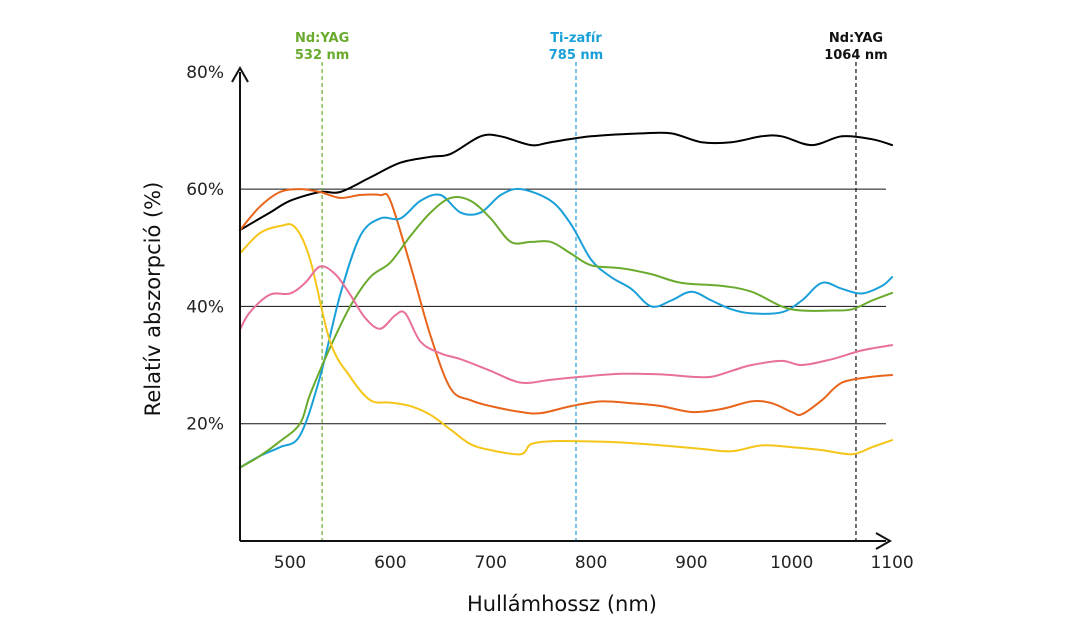 The width and height of the screenshot is (1065, 631). Describe the element at coordinates (791, 563) in the screenshot. I see `x-tick-label: 1000` at that location.